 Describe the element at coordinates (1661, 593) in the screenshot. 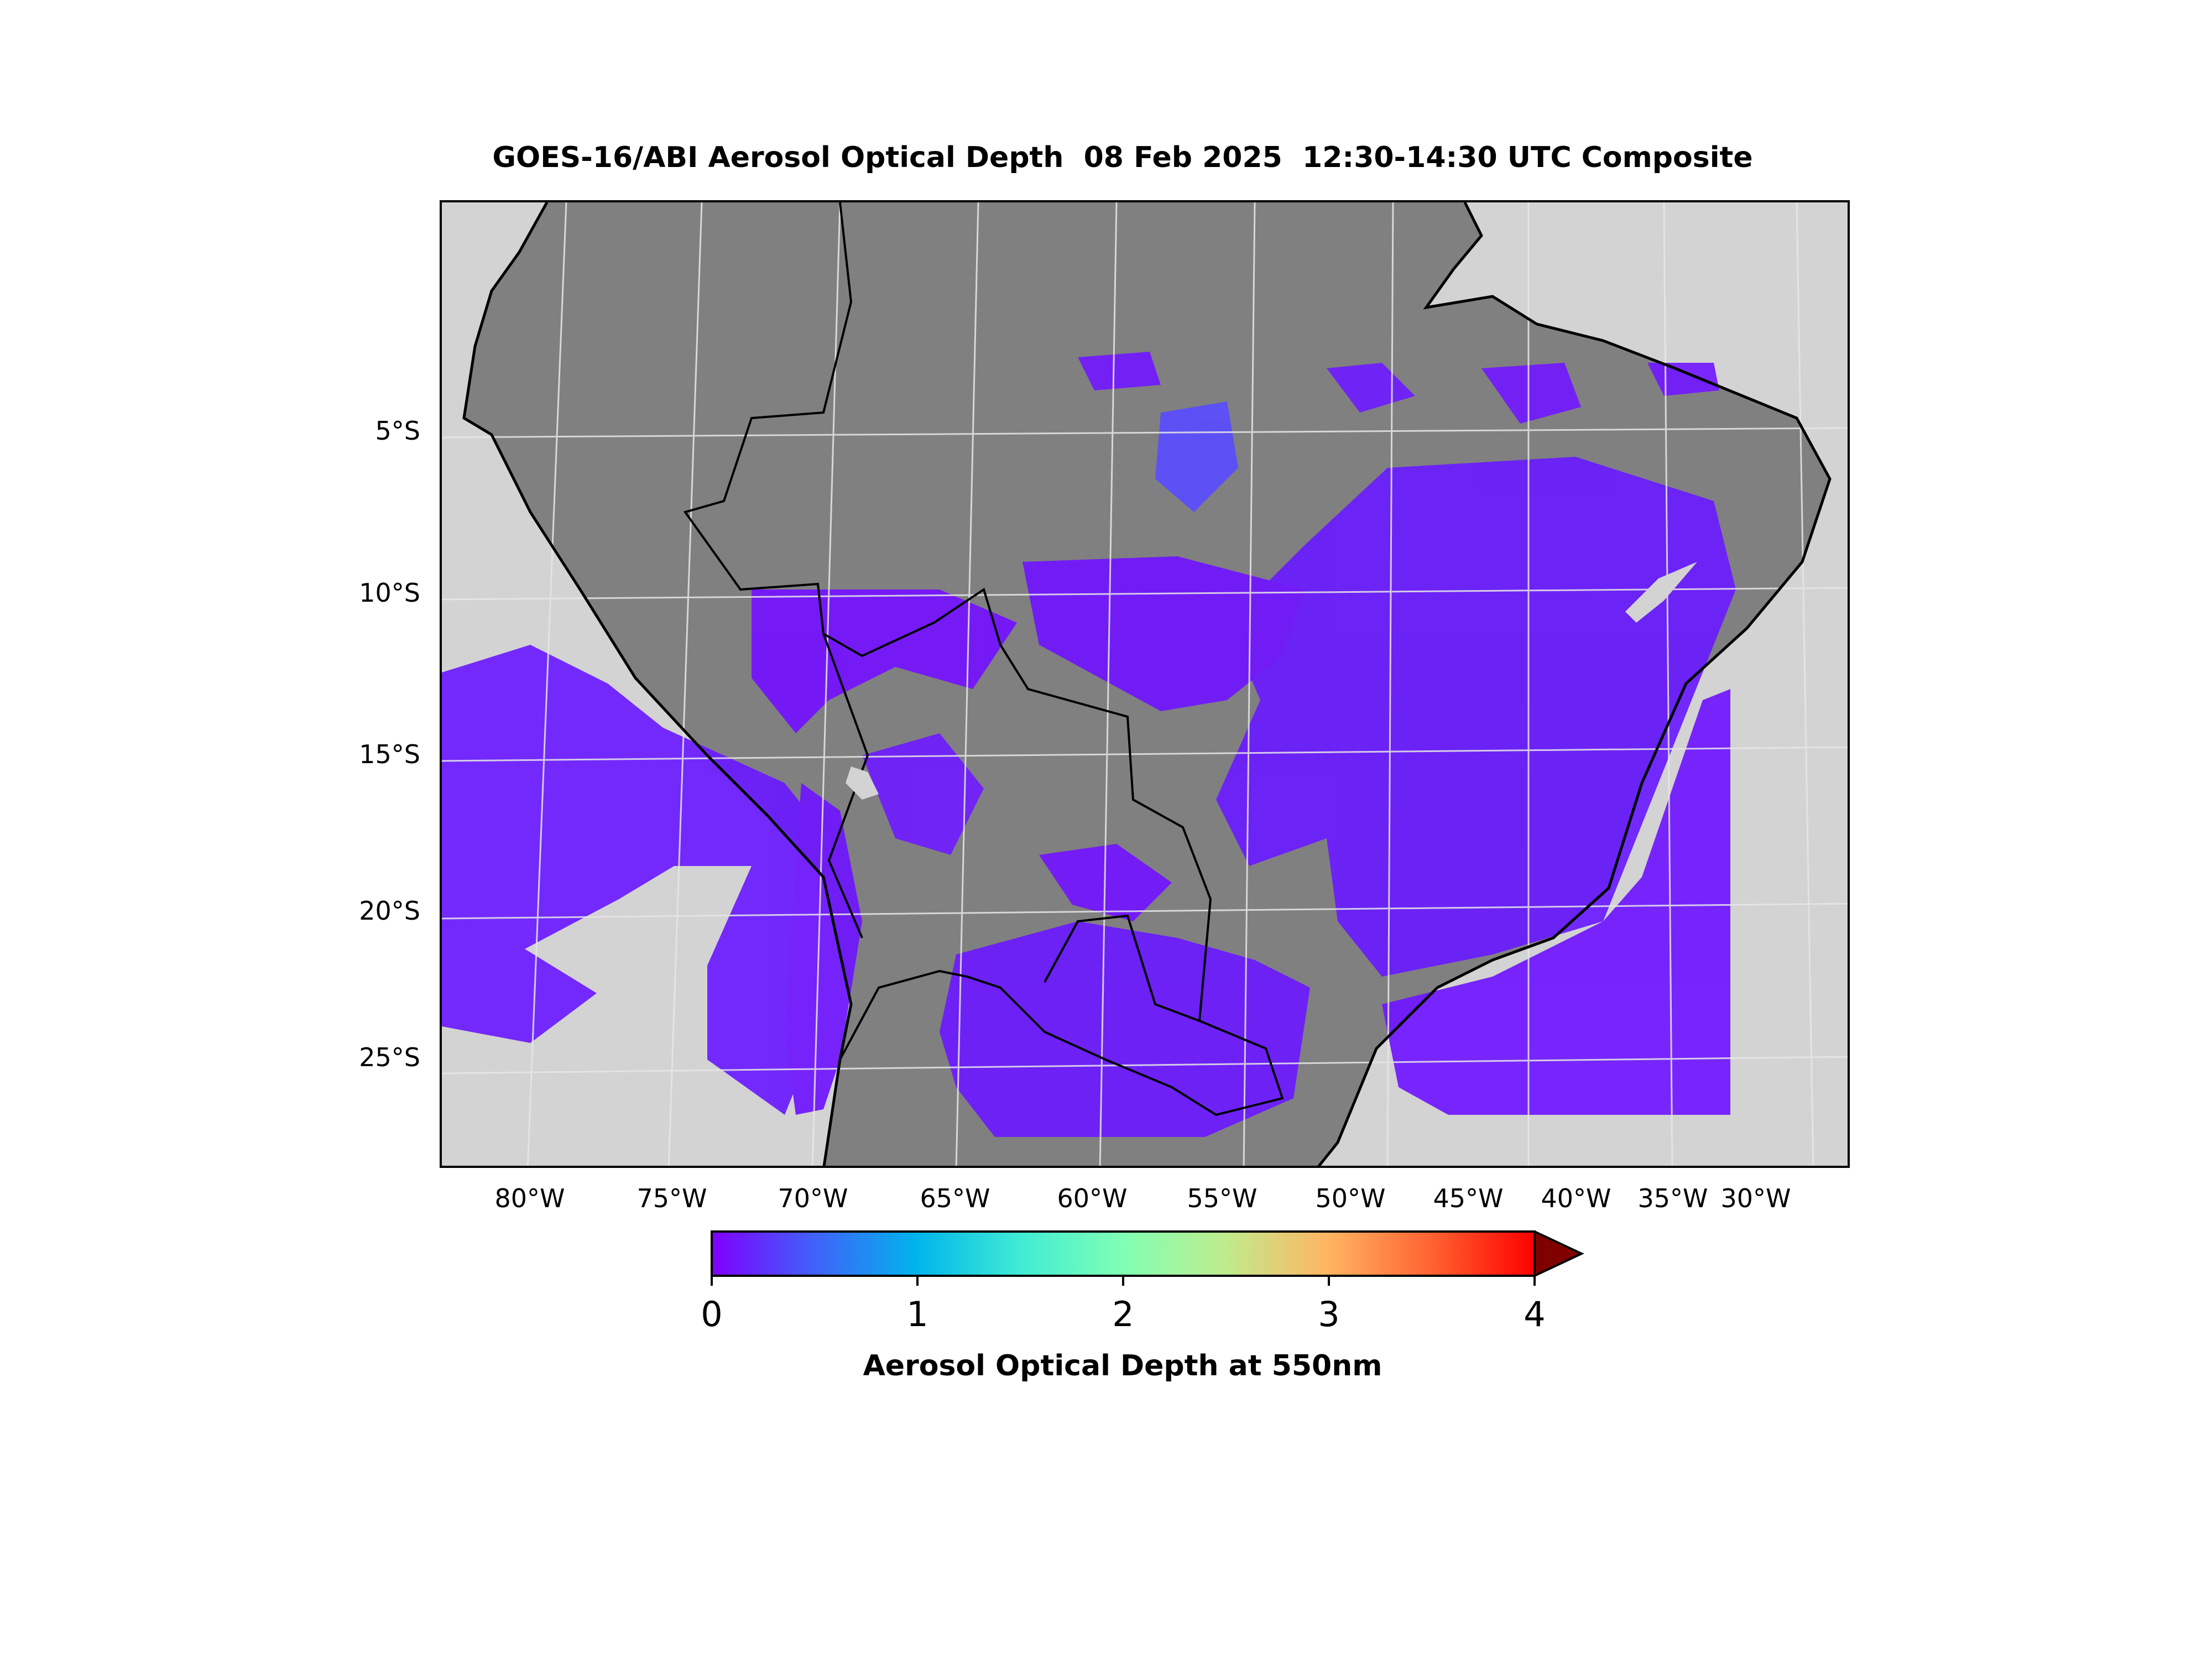

I see `reservoir-sobradinho` at that location.